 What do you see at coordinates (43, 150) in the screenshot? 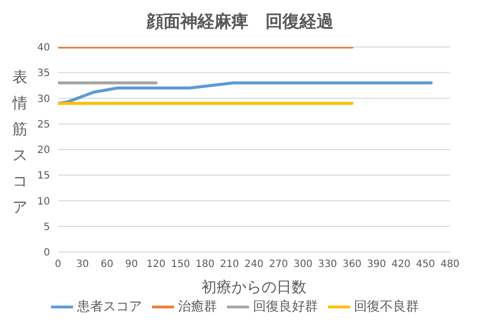
I see `y-tick-label: 20` at bounding box center [43, 150].